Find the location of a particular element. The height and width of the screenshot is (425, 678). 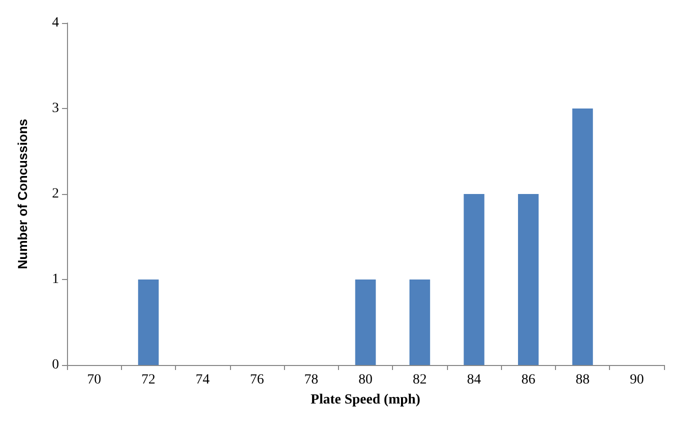

x-tick-label: 84 is located at coordinates (474, 380).